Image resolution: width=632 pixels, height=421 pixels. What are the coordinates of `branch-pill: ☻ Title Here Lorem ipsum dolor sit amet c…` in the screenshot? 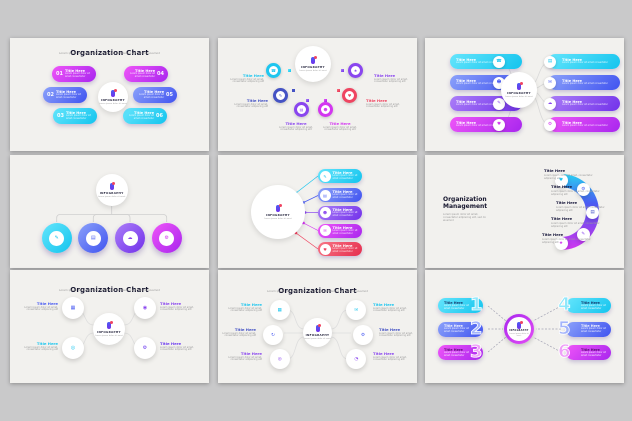 It's located at (340, 212).